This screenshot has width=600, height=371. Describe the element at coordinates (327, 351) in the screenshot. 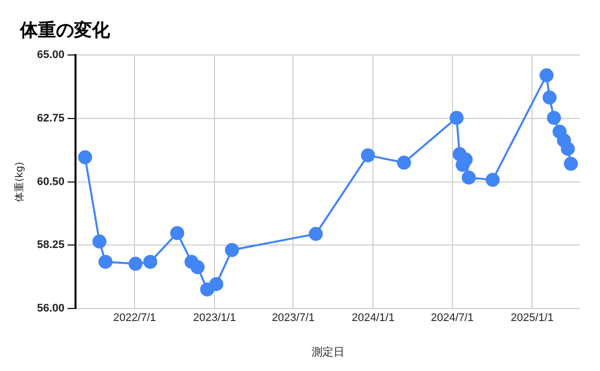

I see `x-axis-title: 測定日` at that location.